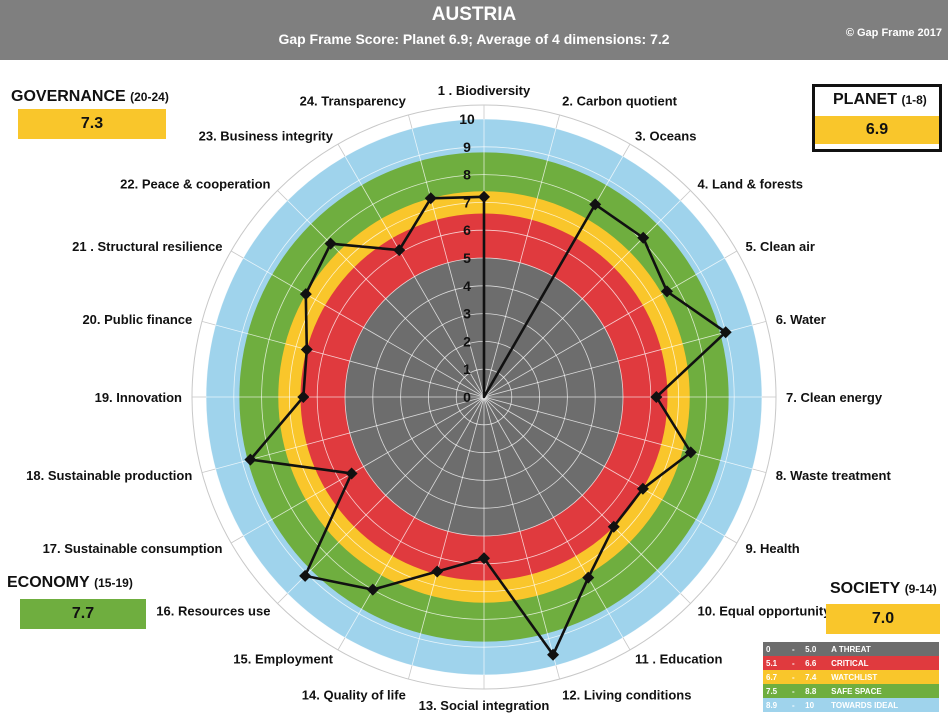 This screenshot has width=948, height=718. What do you see at coordinates (83, 613) in the screenshot?
I see `economy-score: 7.7` at bounding box center [83, 613].